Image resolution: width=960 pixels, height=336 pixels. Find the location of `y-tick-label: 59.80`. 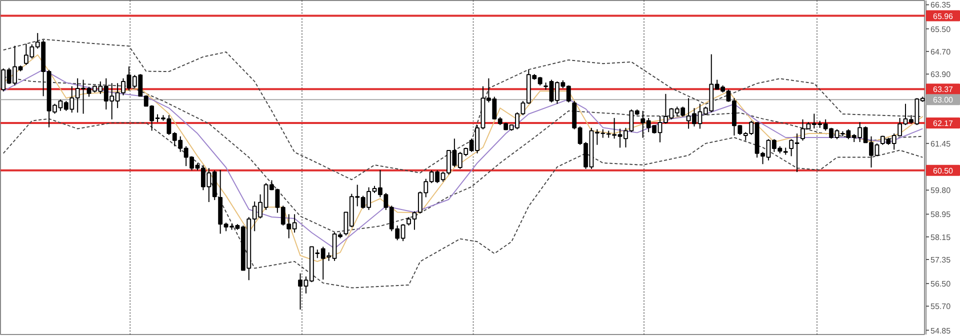

y-tick-label: 59.80 is located at coordinates (941, 191).